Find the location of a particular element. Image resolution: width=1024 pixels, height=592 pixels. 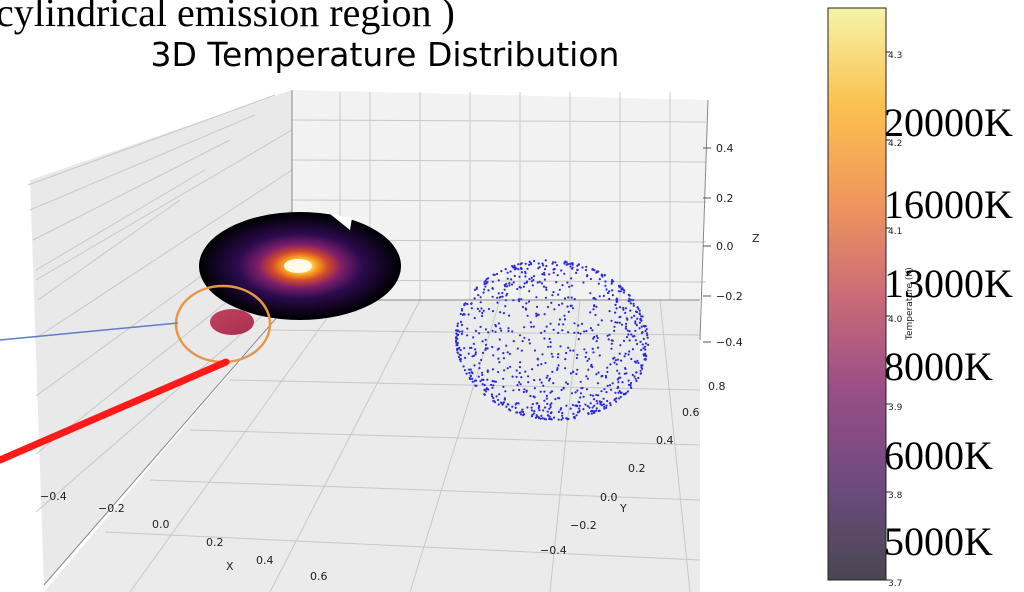

overlay-label: 5000K is located at coordinates (938, 541).